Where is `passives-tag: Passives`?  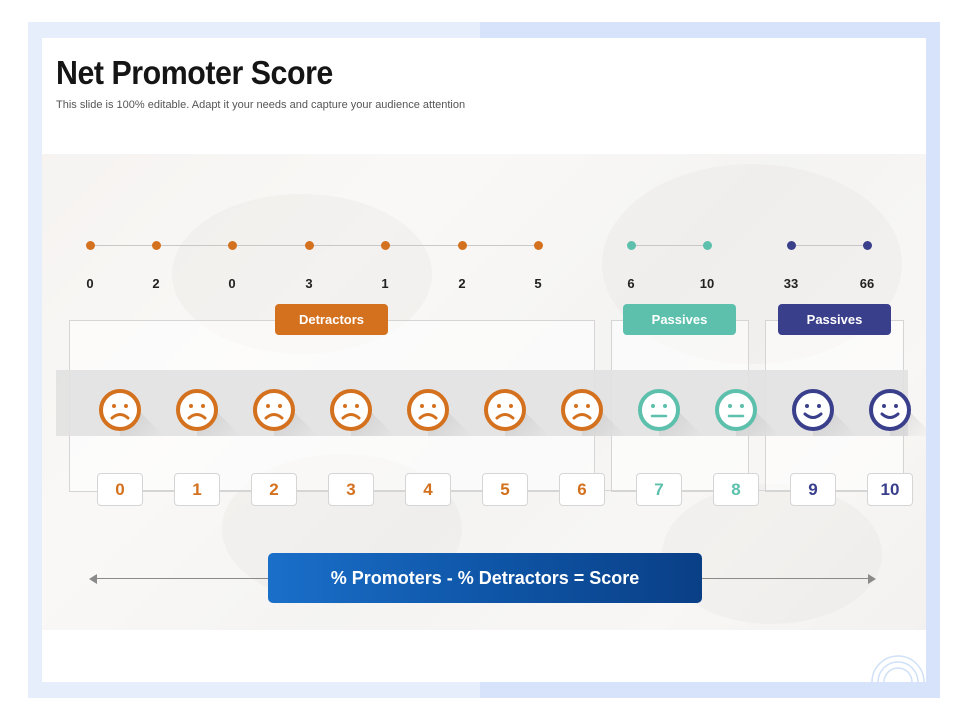
passives-tag: Passives is located at coordinates (679, 319).